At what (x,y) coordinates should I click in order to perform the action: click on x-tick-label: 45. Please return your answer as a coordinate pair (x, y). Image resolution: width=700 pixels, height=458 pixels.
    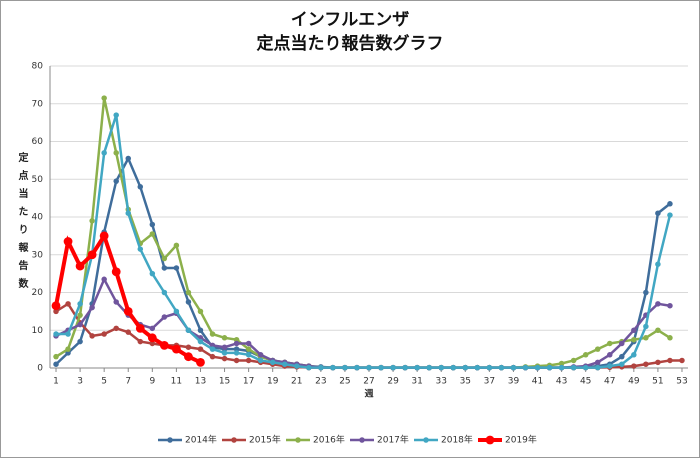
    Looking at the image, I should click on (585, 382).